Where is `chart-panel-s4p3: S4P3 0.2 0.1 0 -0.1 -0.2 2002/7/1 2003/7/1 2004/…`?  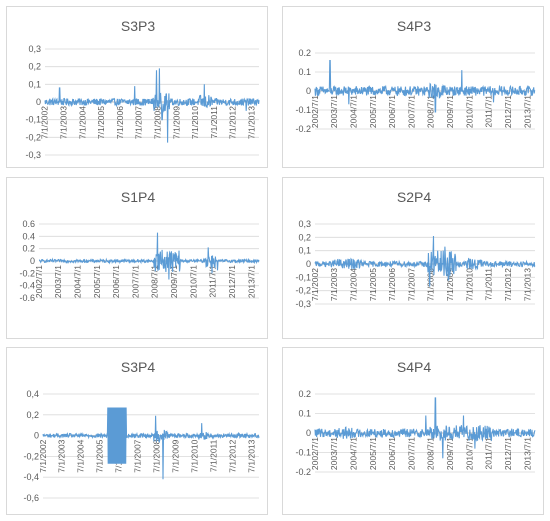
chart-panel-s4p3: S4P3 0.2 0.1 0 -0.1 -0.2 2002/7/1 2003/7/1 2004/… is located at coordinates (413, 87).